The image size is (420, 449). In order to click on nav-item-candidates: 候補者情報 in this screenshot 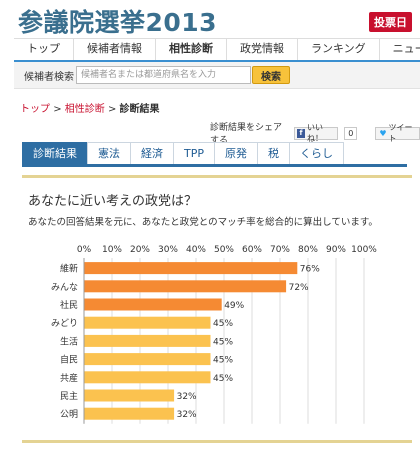, I will do `click(115, 49)`.